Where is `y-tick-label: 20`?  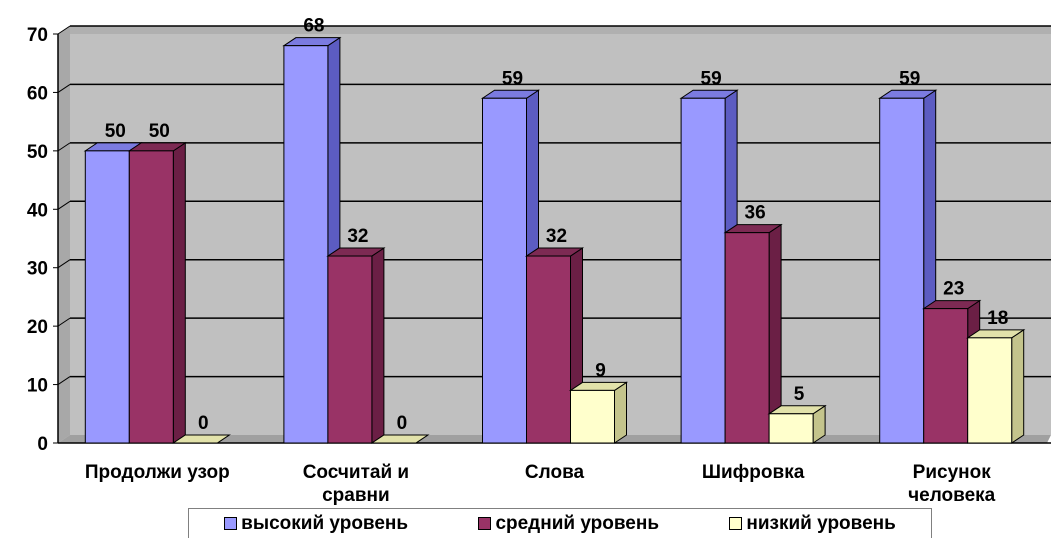 y-tick-label: 20 is located at coordinates (37, 327).